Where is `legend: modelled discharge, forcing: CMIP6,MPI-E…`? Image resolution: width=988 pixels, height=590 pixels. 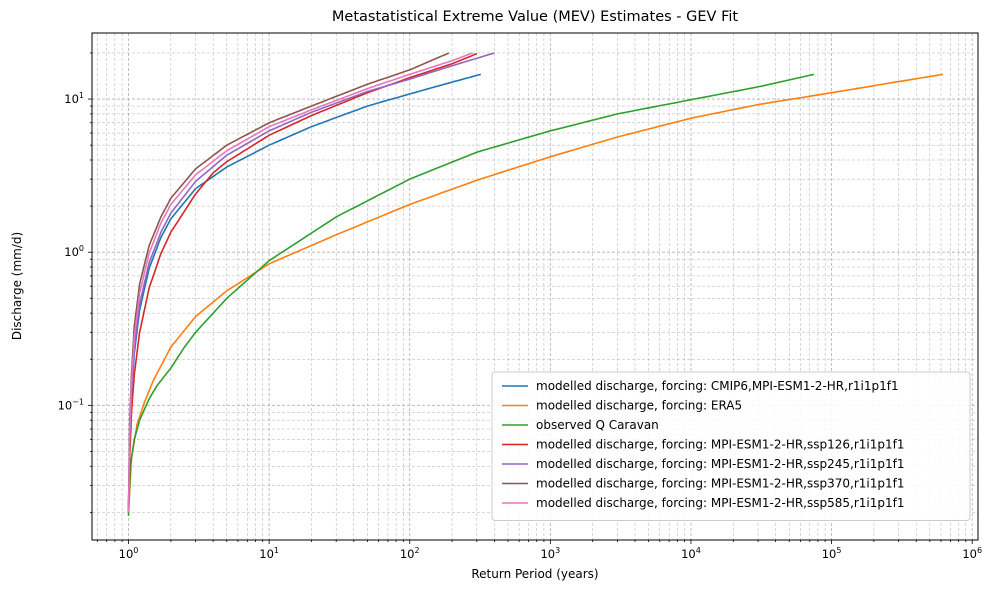
legend: modelled discharge, forcing: CMIP6,MPI-E… is located at coordinates (731, 446).